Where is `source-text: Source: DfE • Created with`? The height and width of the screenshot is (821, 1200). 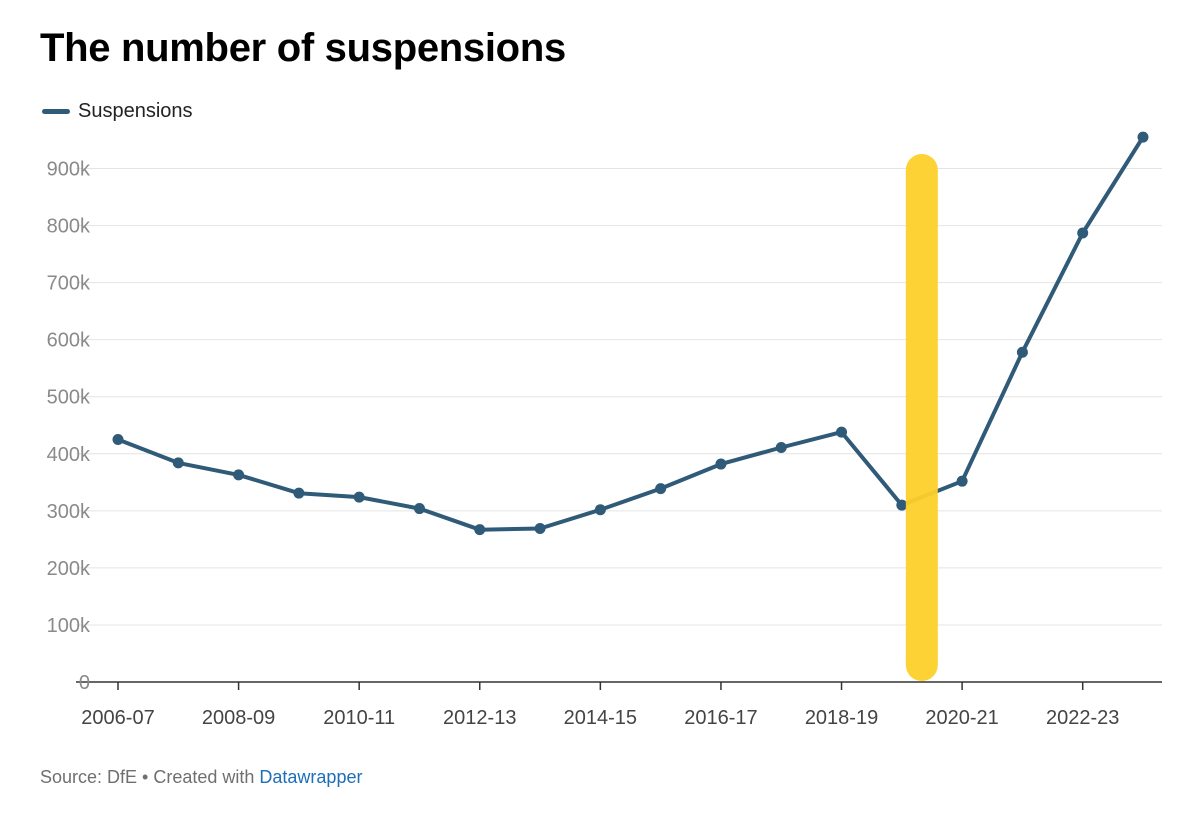 source-text: Source: DfE • Created with is located at coordinates (150, 777).